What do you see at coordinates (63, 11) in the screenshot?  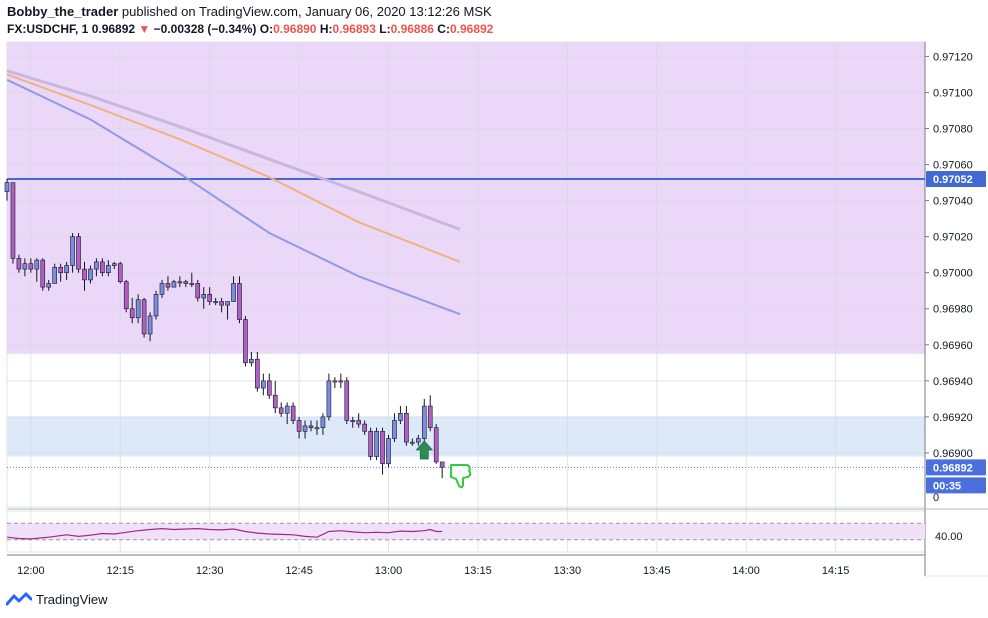 I see `author-name: Bobby_the_trader` at bounding box center [63, 11].